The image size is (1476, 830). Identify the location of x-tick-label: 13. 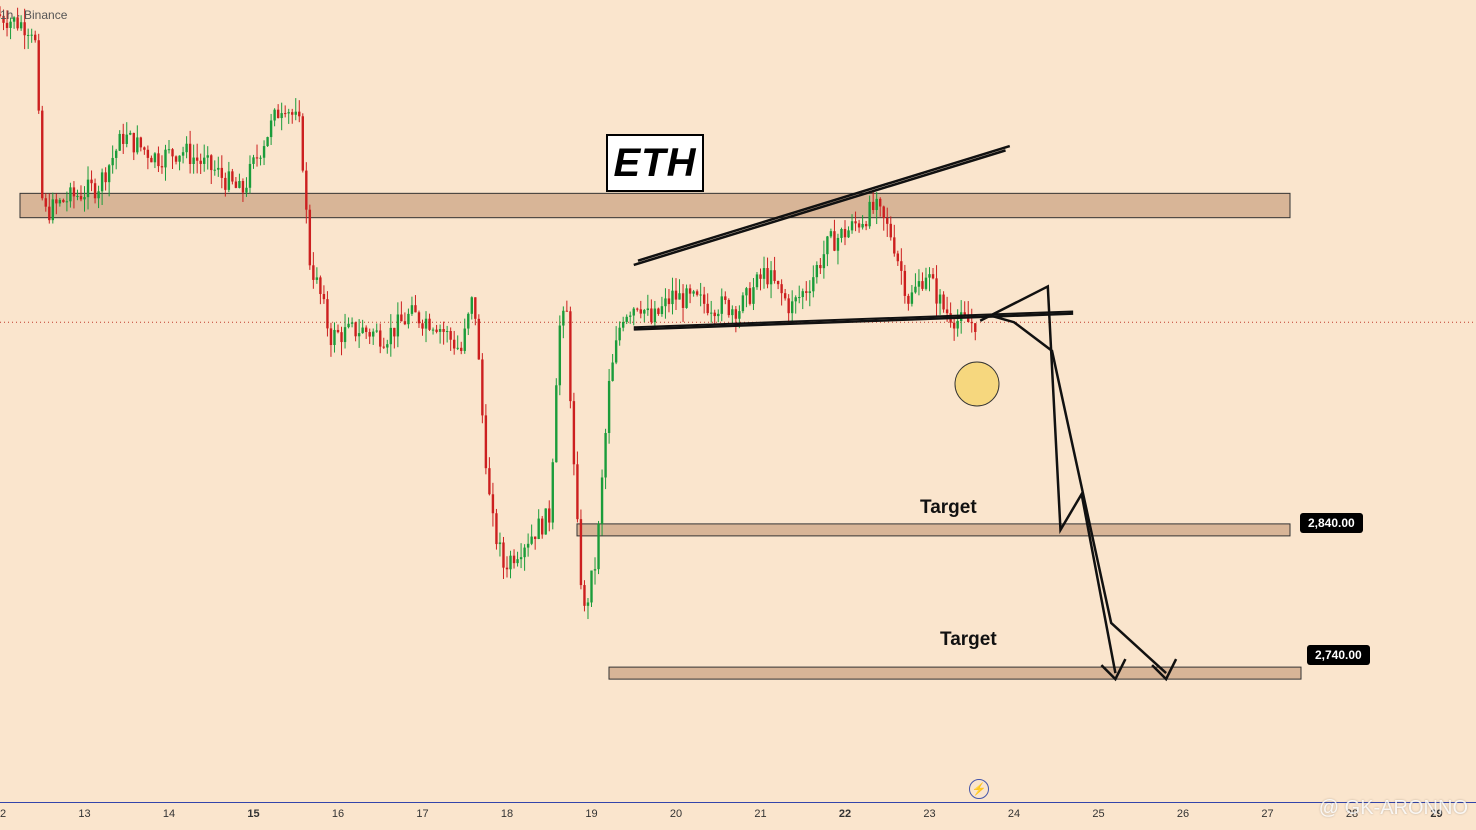
(84, 814).